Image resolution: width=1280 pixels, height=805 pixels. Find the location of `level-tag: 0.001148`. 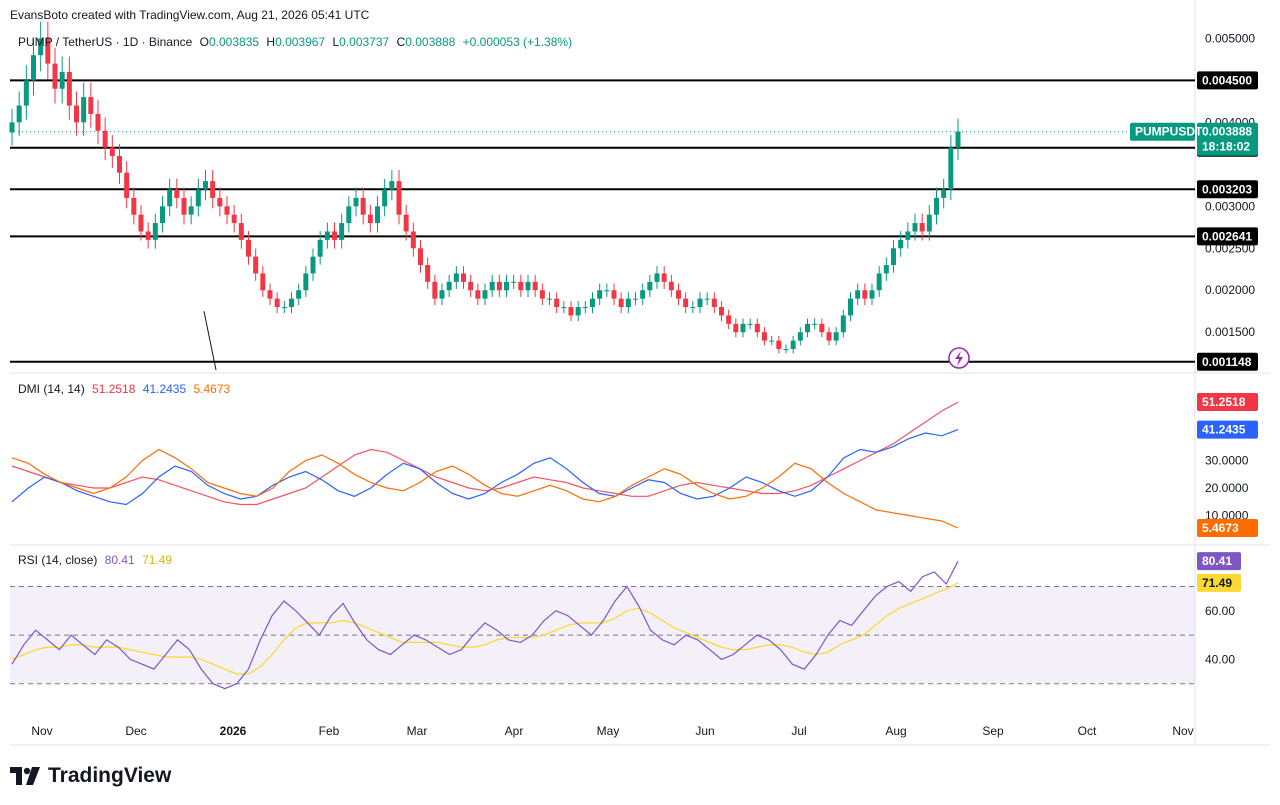

level-tag: 0.001148 is located at coordinates (1227, 362).